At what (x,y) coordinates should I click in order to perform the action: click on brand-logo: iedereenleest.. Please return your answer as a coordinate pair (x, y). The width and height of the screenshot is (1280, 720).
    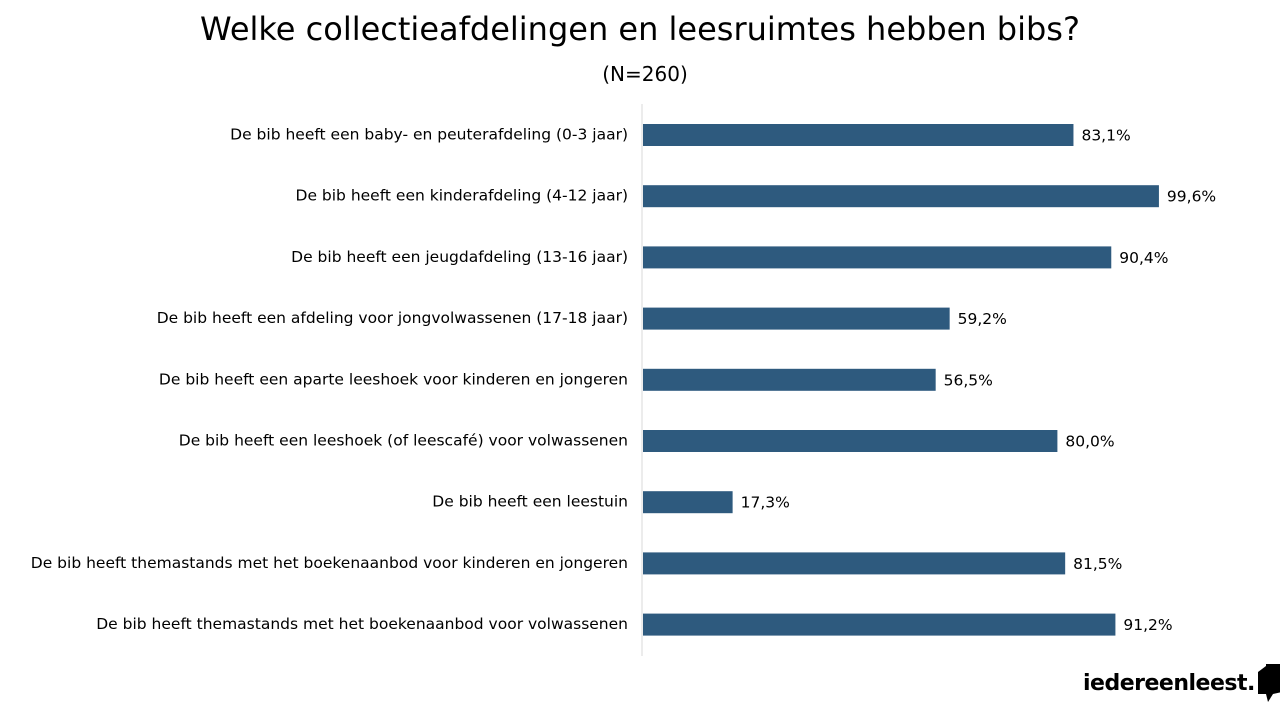
    Looking at the image, I should click on (1181, 683).